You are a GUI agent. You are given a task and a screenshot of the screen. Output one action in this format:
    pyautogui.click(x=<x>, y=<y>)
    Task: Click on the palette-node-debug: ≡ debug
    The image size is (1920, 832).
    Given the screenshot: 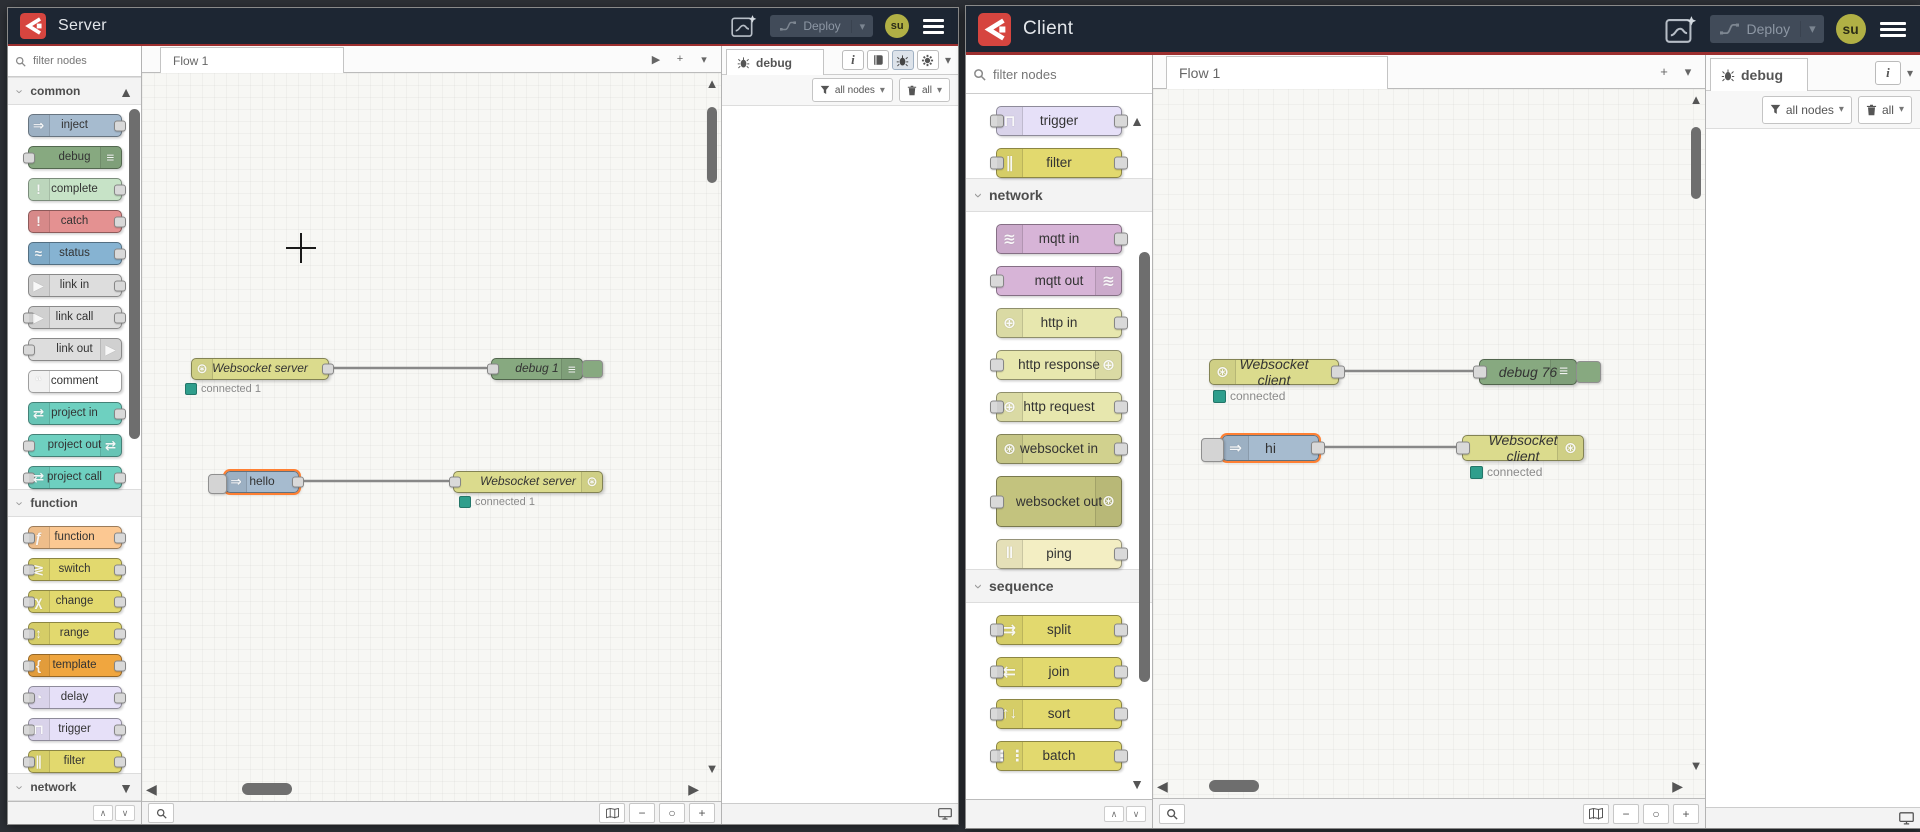 What is the action you would take?
    pyautogui.click(x=72, y=157)
    